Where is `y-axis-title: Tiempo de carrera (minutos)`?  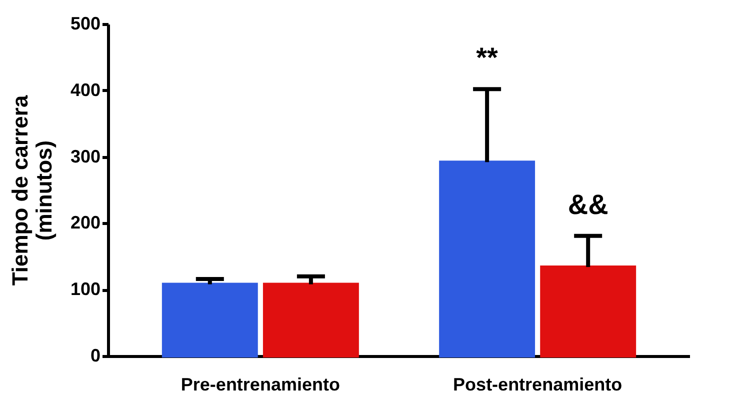 y-axis-title: Tiempo de carrera (minutos) is located at coordinates (31, 190).